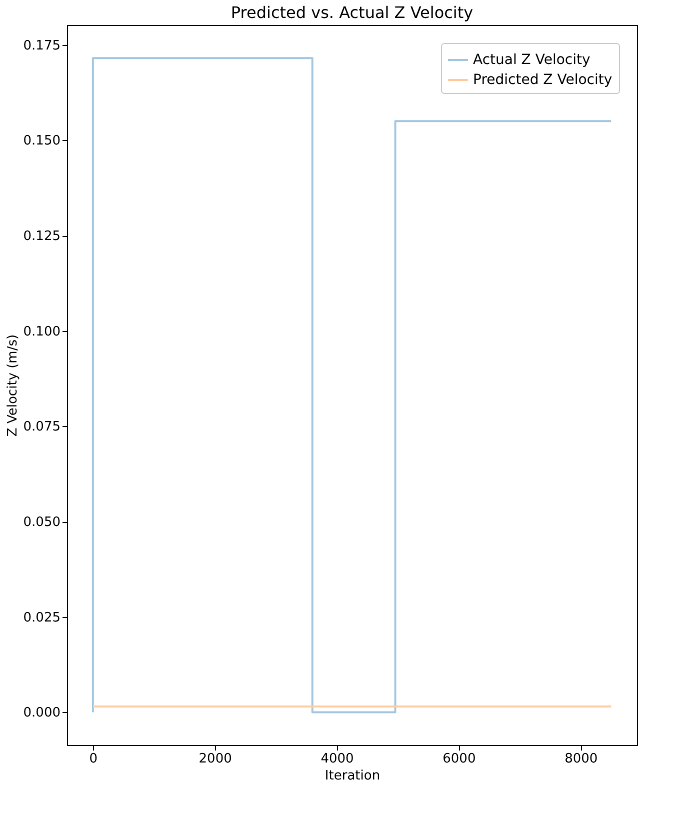 Image resolution: width=696 pixels, height=829 pixels. What do you see at coordinates (352, 776) in the screenshot?
I see `x-axis-title: Iteration` at bounding box center [352, 776].